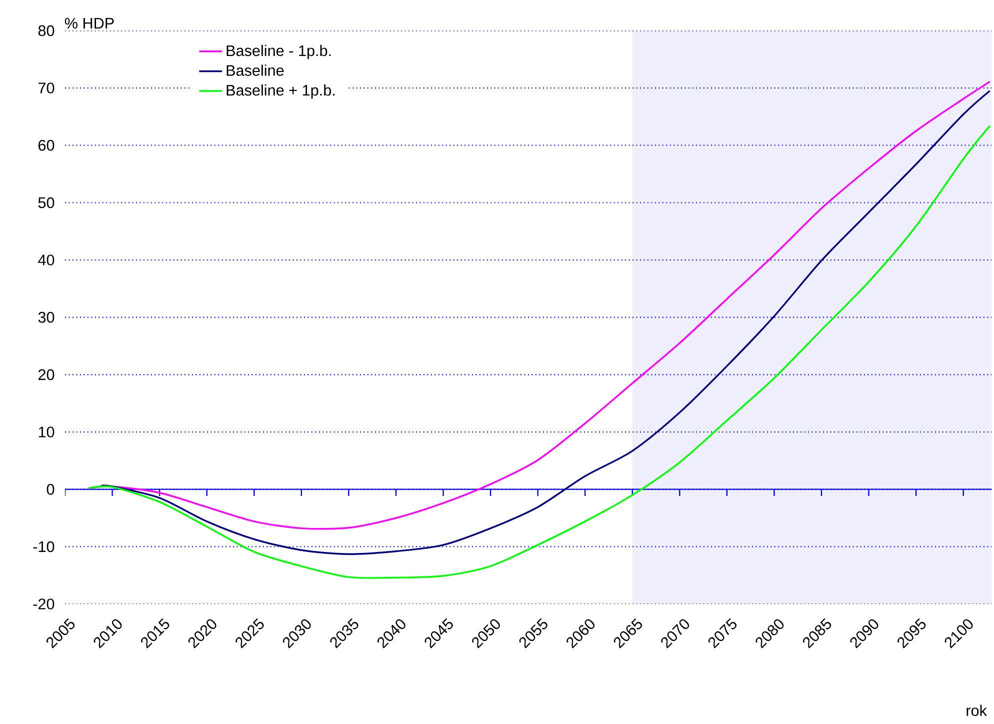 The image size is (994, 724). What do you see at coordinates (50, 489) in the screenshot?
I see `y-tick-label: 0` at bounding box center [50, 489].